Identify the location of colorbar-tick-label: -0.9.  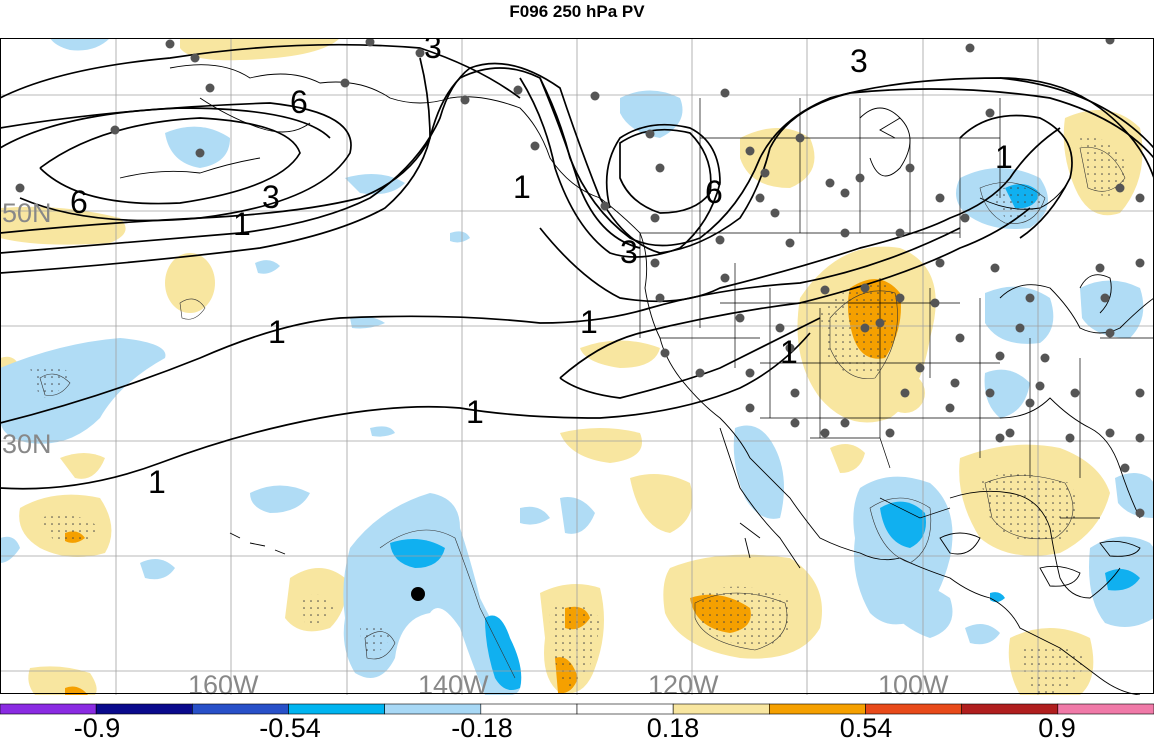
(97, 728).